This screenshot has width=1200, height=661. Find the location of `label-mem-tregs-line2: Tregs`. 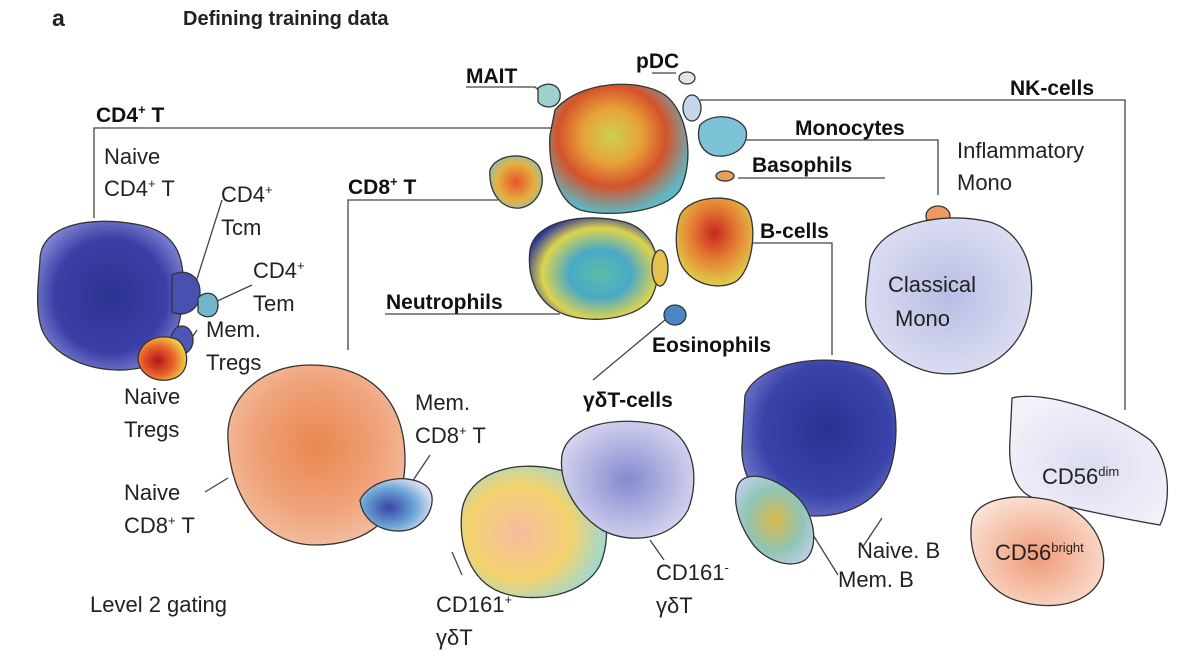

label-mem-tregs-line2: Tregs is located at coordinates (233, 362).